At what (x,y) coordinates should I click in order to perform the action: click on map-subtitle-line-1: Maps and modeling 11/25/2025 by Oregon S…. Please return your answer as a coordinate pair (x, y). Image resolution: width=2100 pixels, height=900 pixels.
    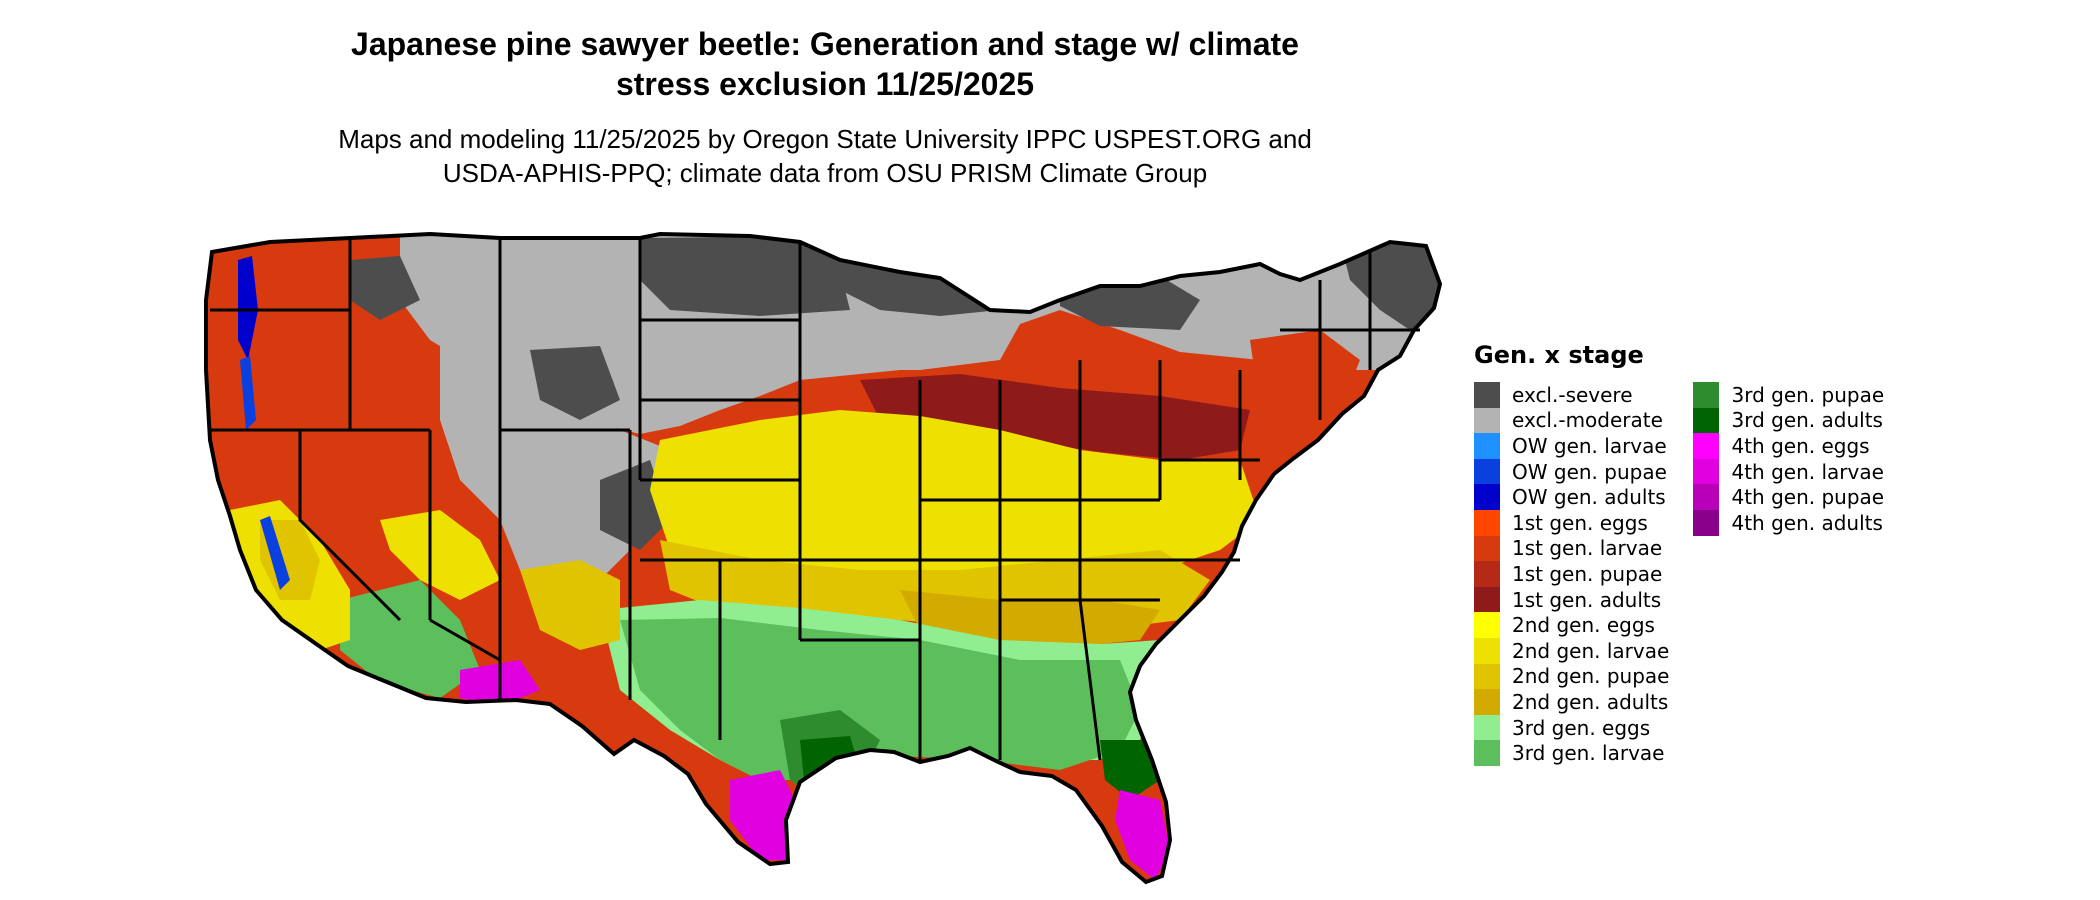
    Looking at the image, I should click on (825, 139).